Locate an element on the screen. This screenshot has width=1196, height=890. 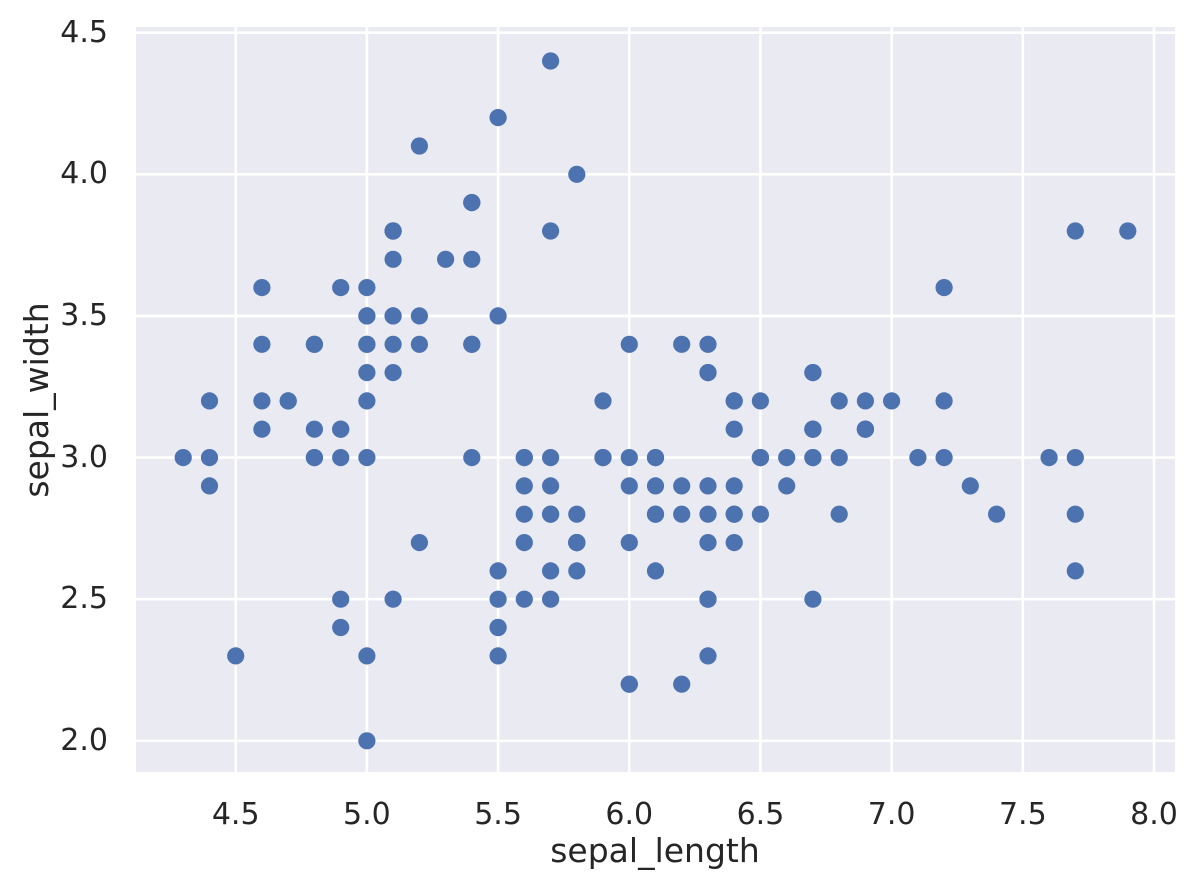
y-tick-label: 4.0 is located at coordinates (84, 174).